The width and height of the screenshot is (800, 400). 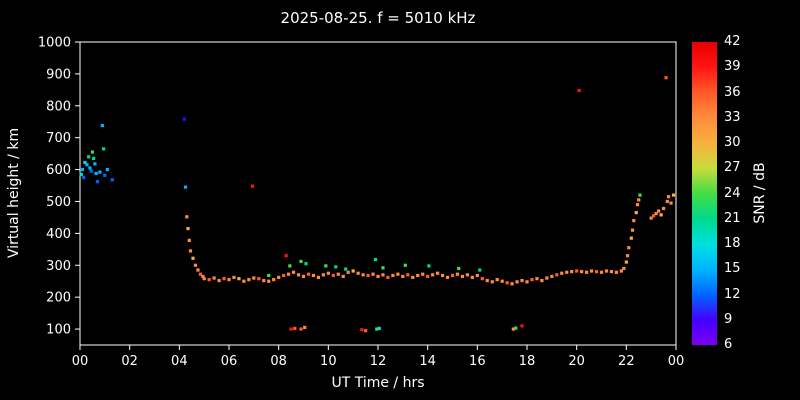 What do you see at coordinates (58, 106) in the screenshot?
I see `svg-text: 800` at bounding box center [58, 106].